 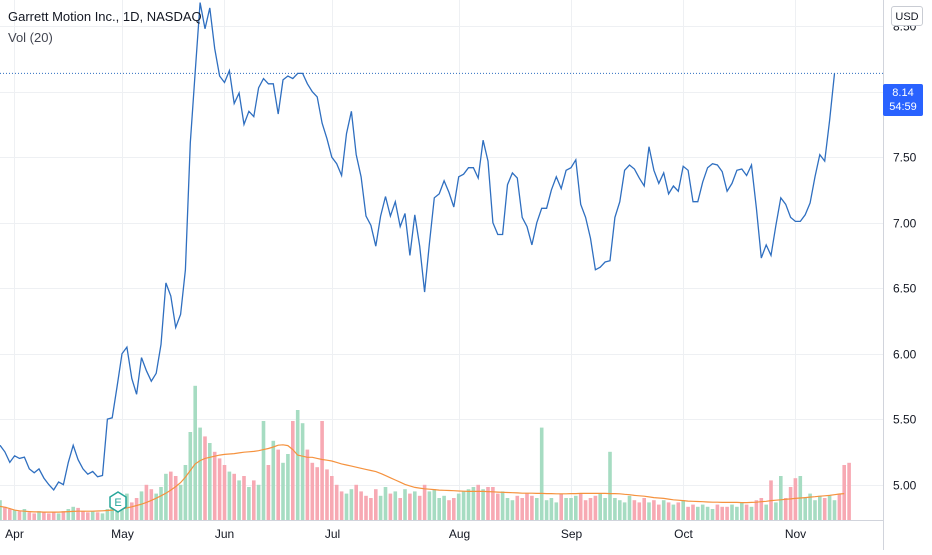 I want to click on volume-indicator-label: Vol (20), so click(x=30, y=37).